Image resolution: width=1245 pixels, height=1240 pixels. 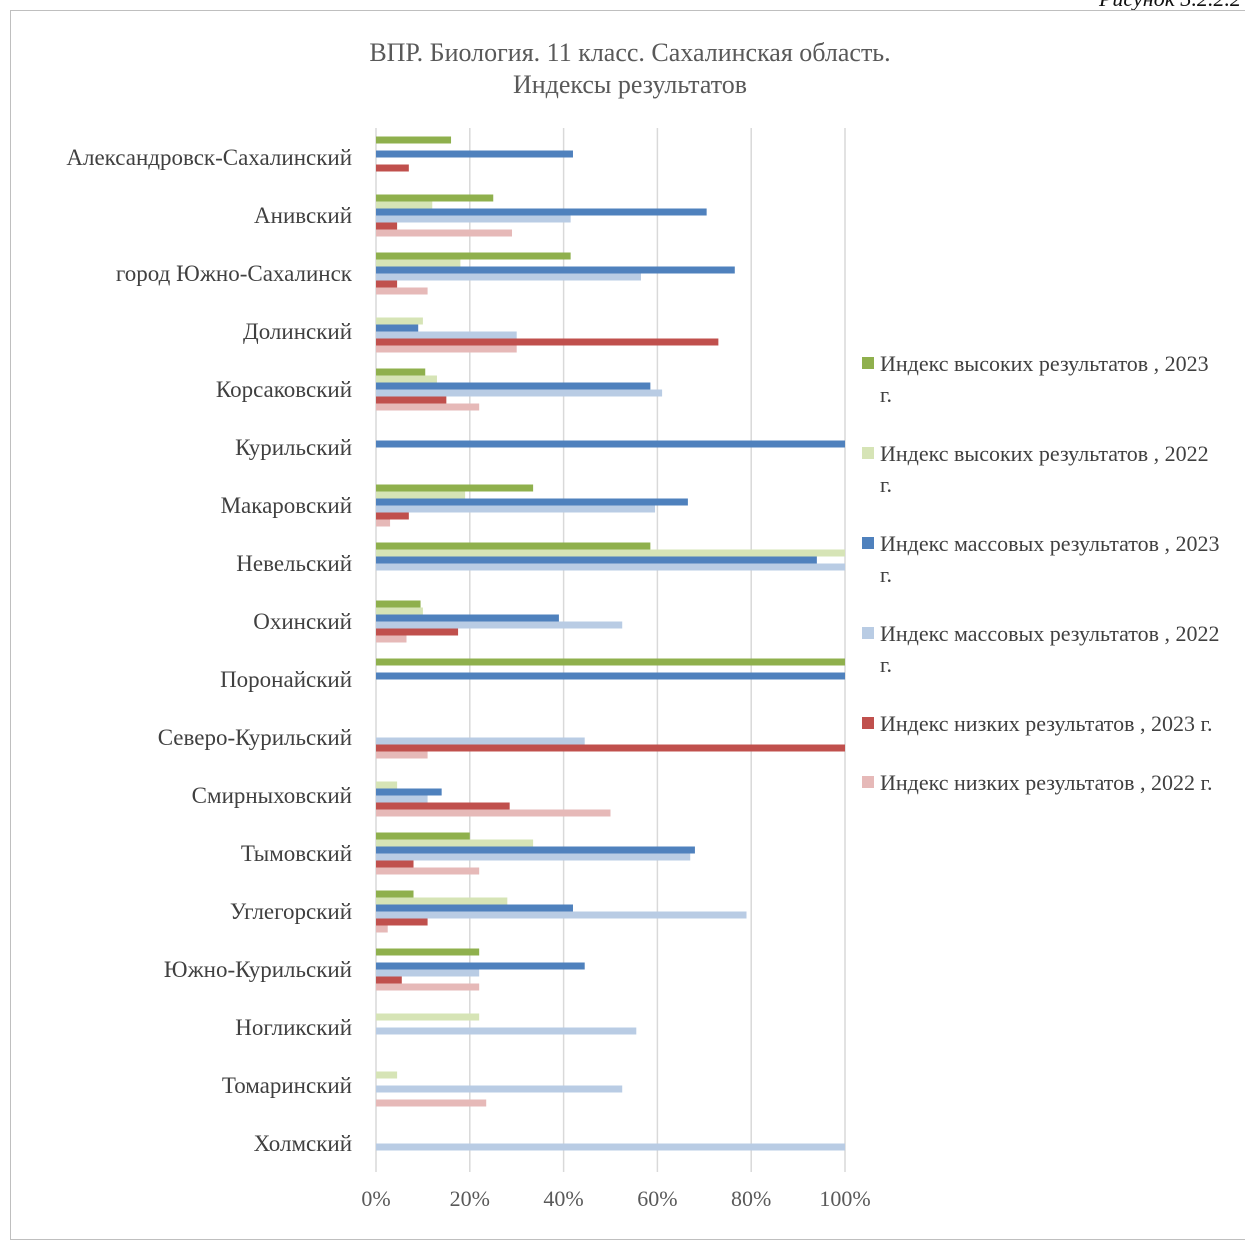 I want to click on legend-item: Индекс низких результатов , 2023 г., so click(x=1042, y=723).